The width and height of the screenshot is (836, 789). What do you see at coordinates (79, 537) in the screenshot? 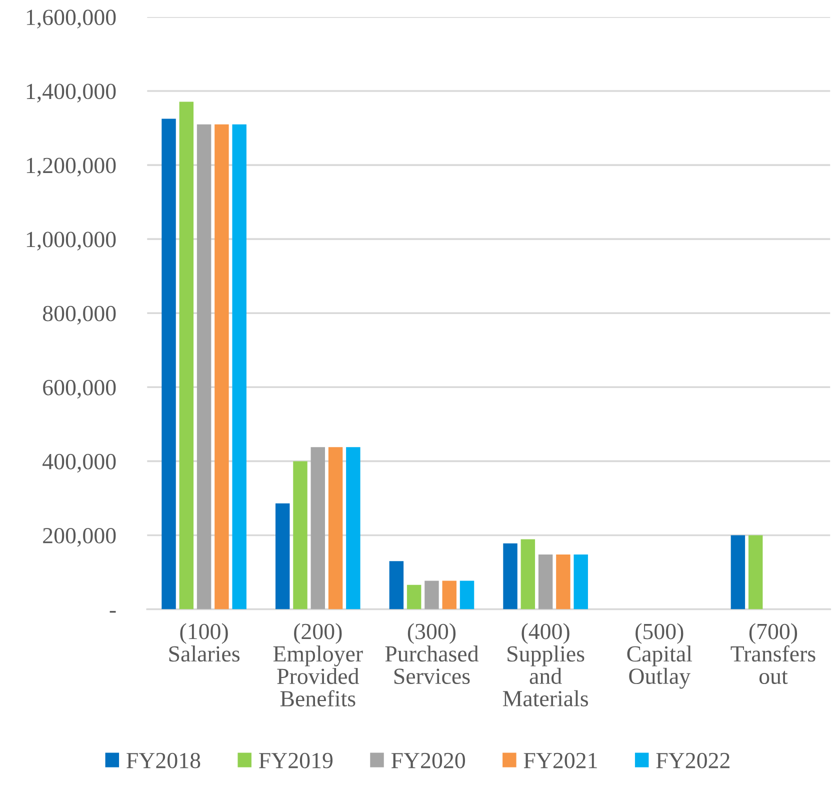
I see `y-tick-label: 200,000` at bounding box center [79, 537].